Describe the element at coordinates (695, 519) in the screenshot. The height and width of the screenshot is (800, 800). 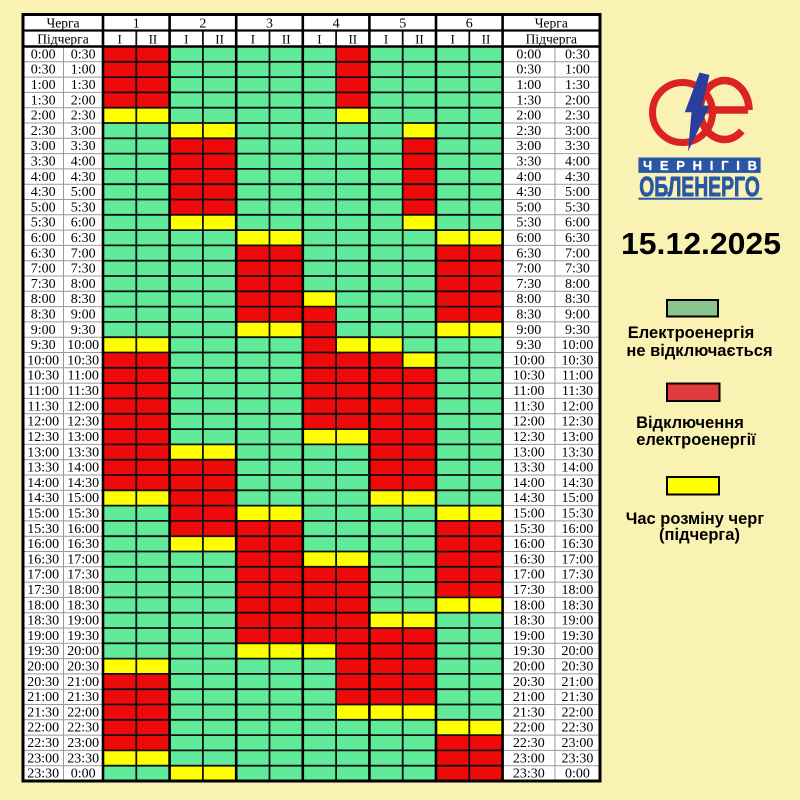
I see `svg-text: Час розміну черг` at that location.